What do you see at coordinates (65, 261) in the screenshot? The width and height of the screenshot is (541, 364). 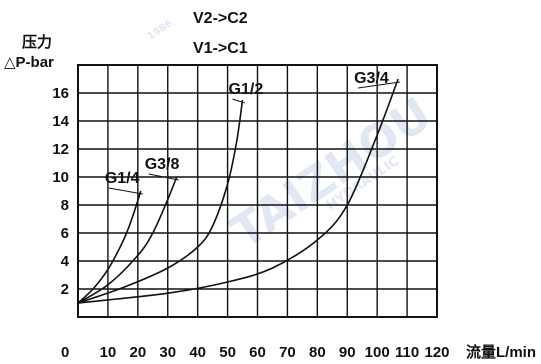 I see `y-tick-label: 4` at bounding box center [65, 261].